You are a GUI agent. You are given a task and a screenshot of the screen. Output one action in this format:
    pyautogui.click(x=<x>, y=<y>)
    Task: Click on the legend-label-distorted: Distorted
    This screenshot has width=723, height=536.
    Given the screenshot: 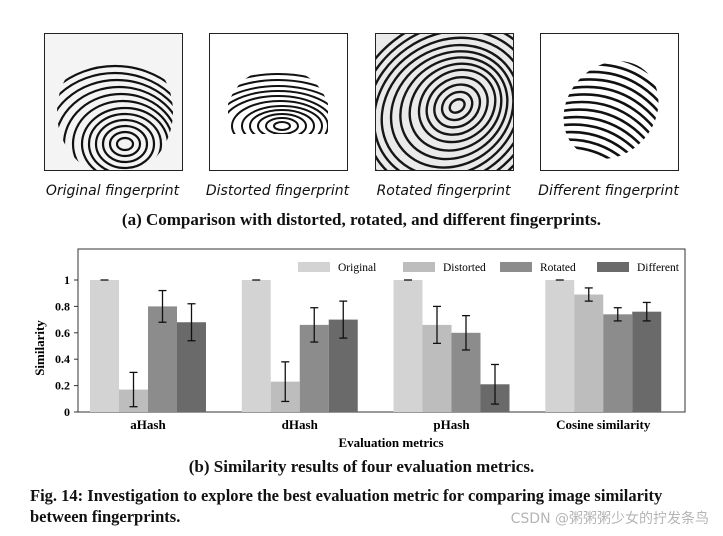 What is the action you would take?
    pyautogui.click(x=464, y=268)
    